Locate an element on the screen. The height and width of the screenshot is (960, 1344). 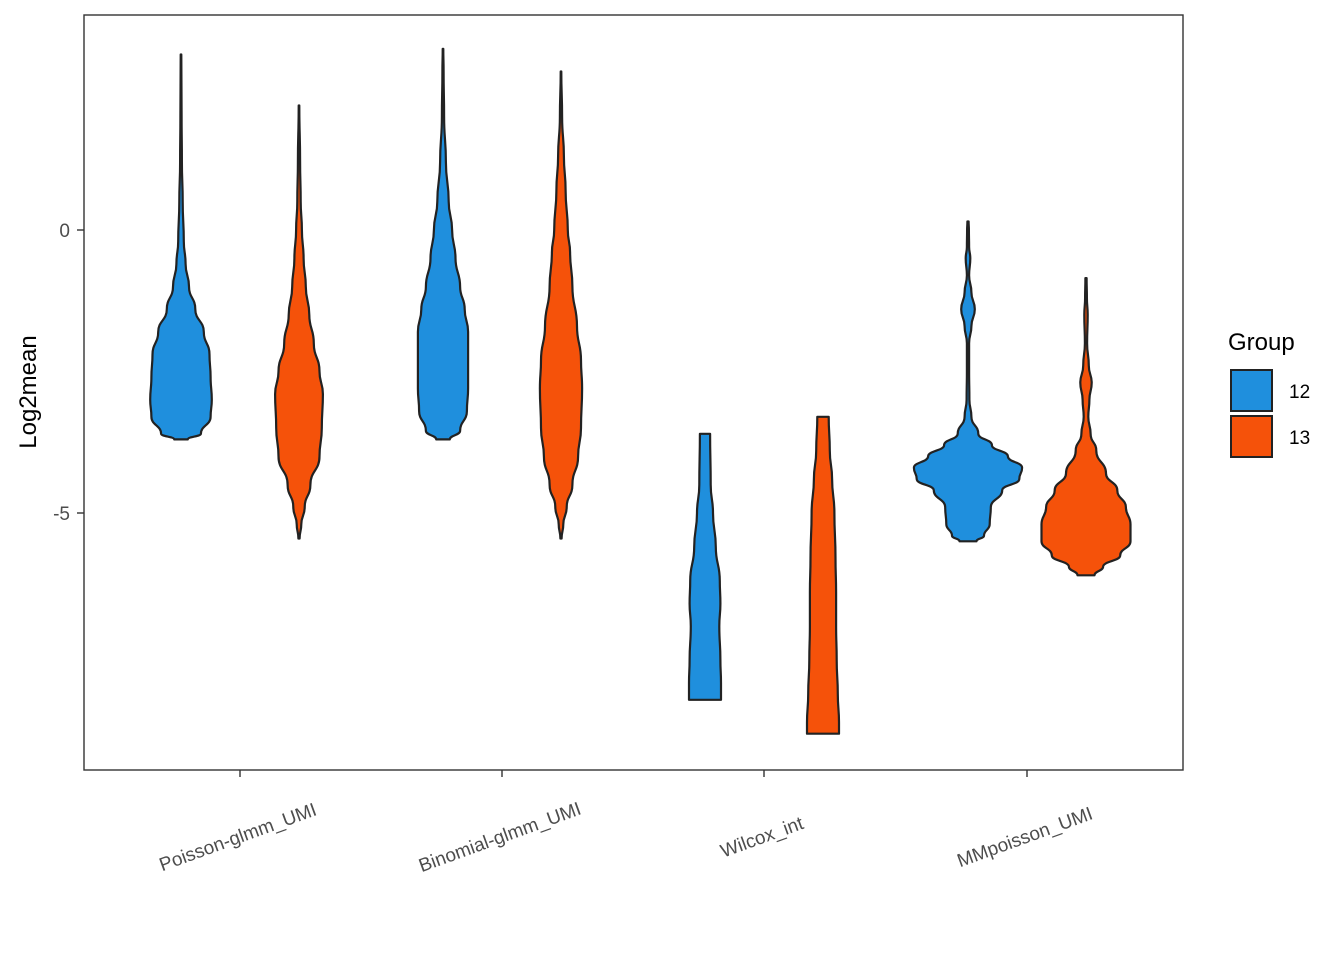
legend: Group 12 13 is located at coordinates (1269, 393).